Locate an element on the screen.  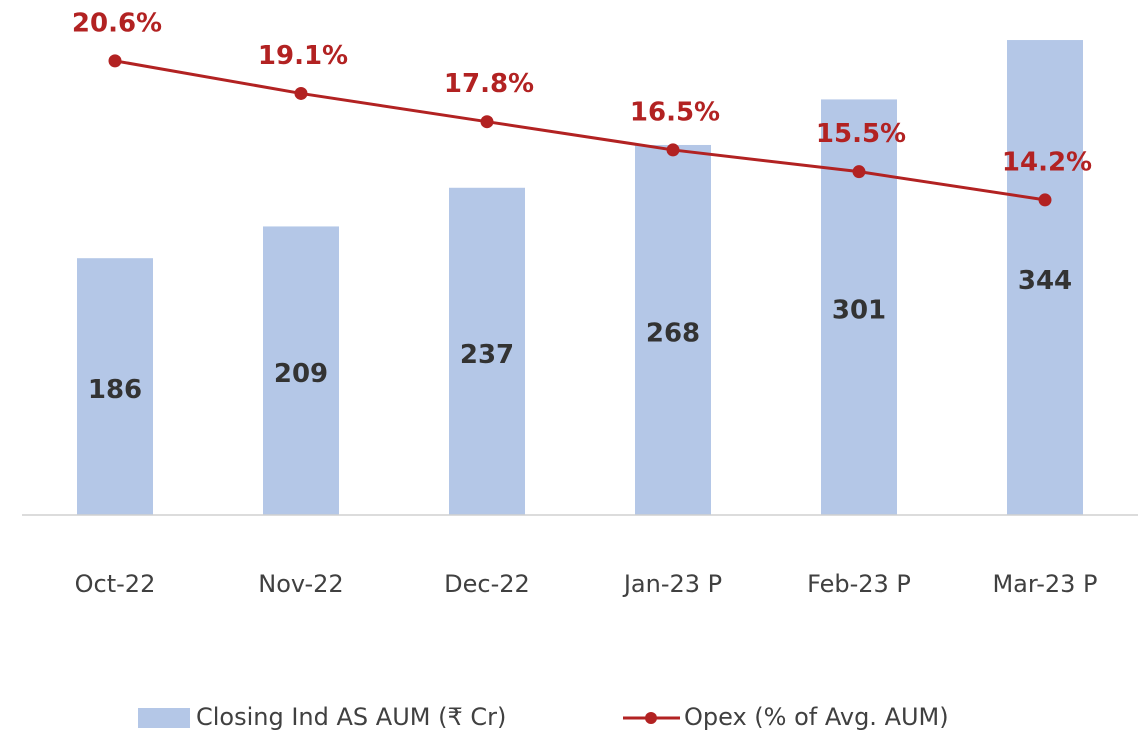
bar-label: 237 is located at coordinates (487, 355).